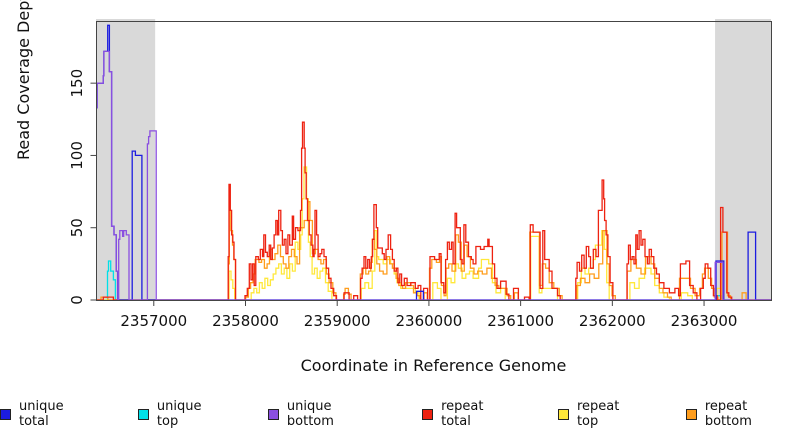 Image resolution: width=792 pixels, height=432 pixels. I want to click on legend-item-unique-total: unique total, so click(46, 414).